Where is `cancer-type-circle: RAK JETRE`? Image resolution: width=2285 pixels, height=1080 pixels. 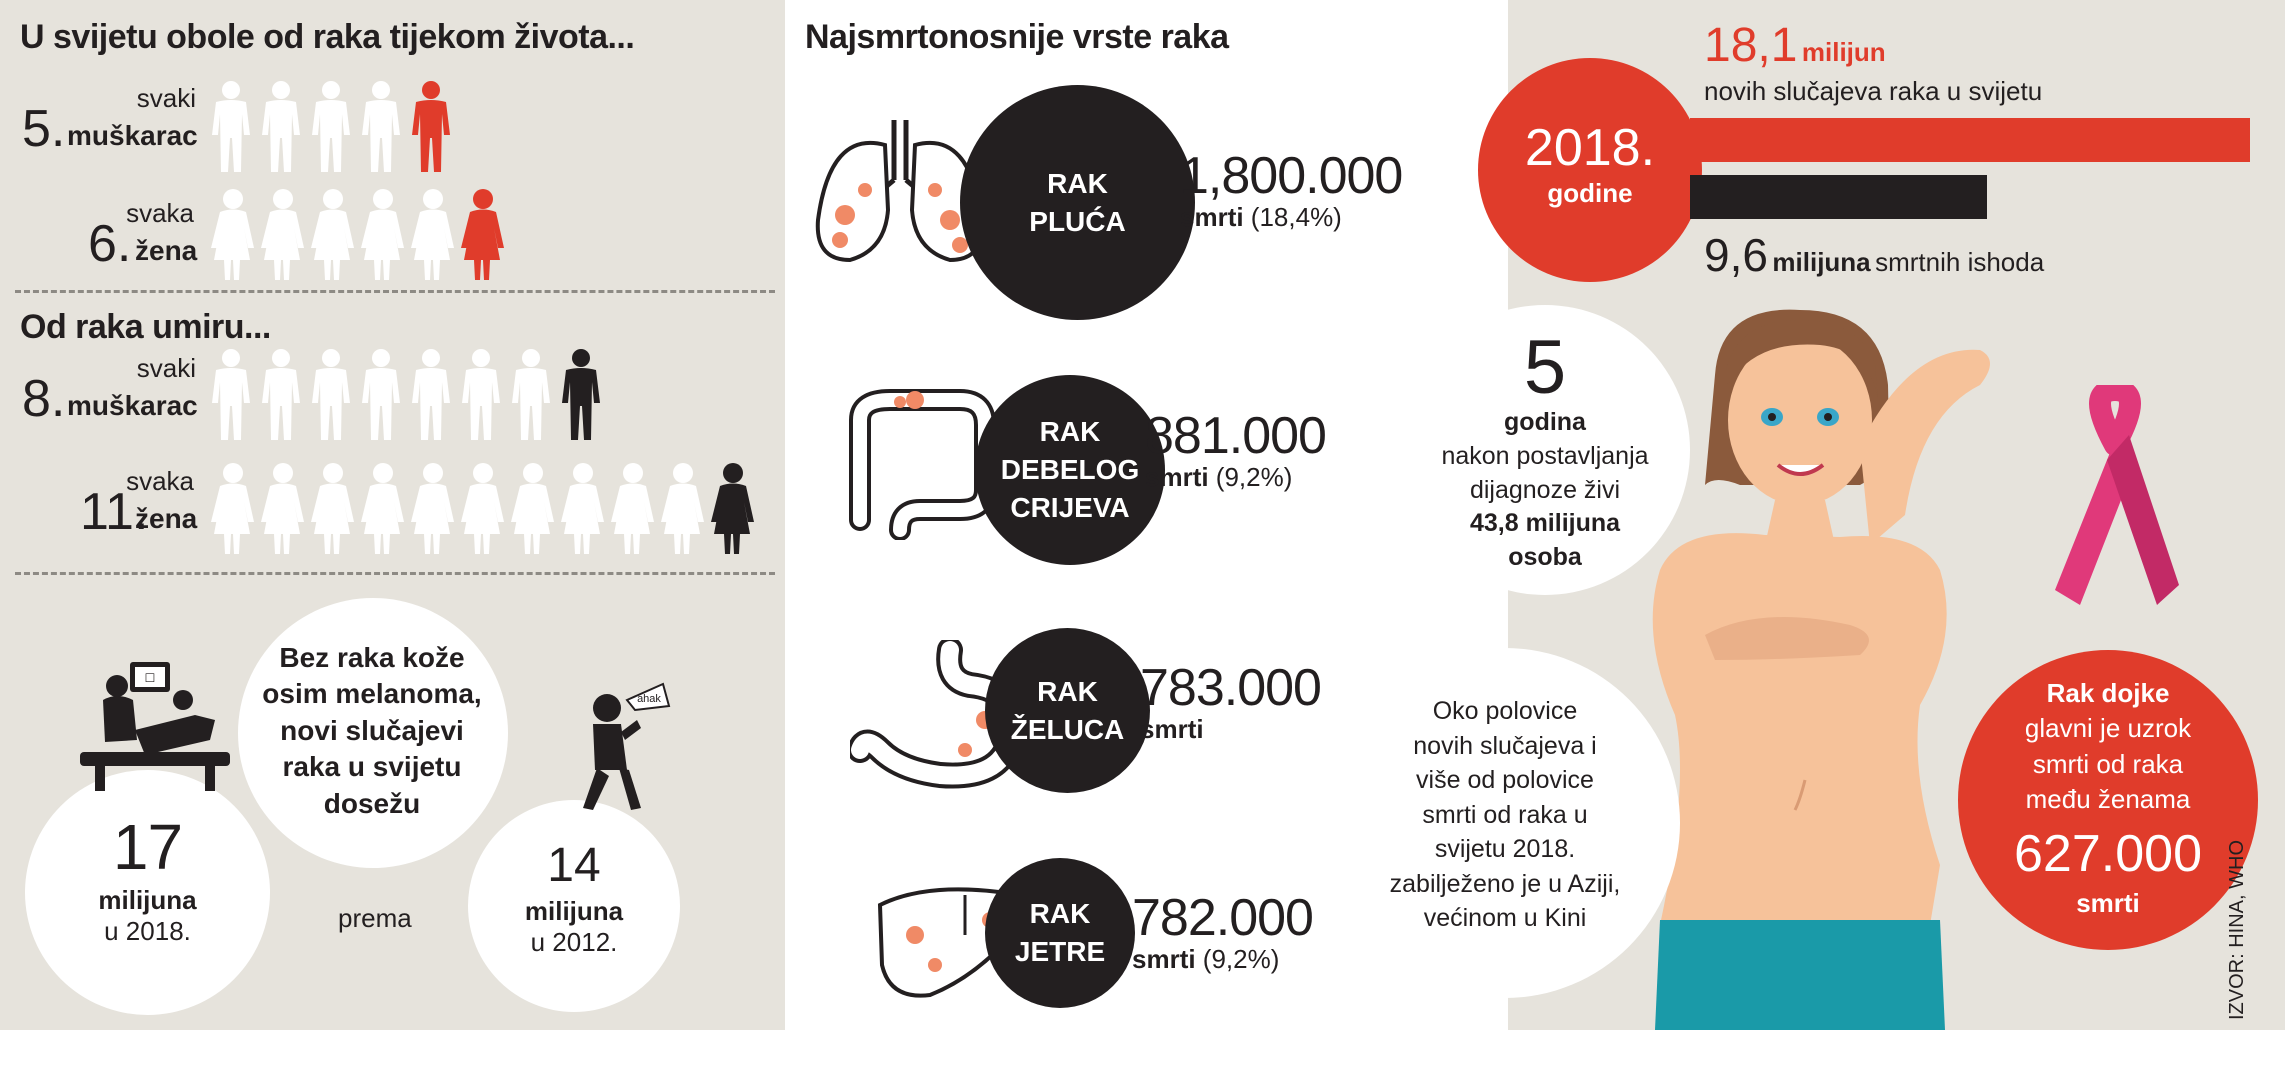 cancer-type-circle: RAK JETRE is located at coordinates (1060, 933).